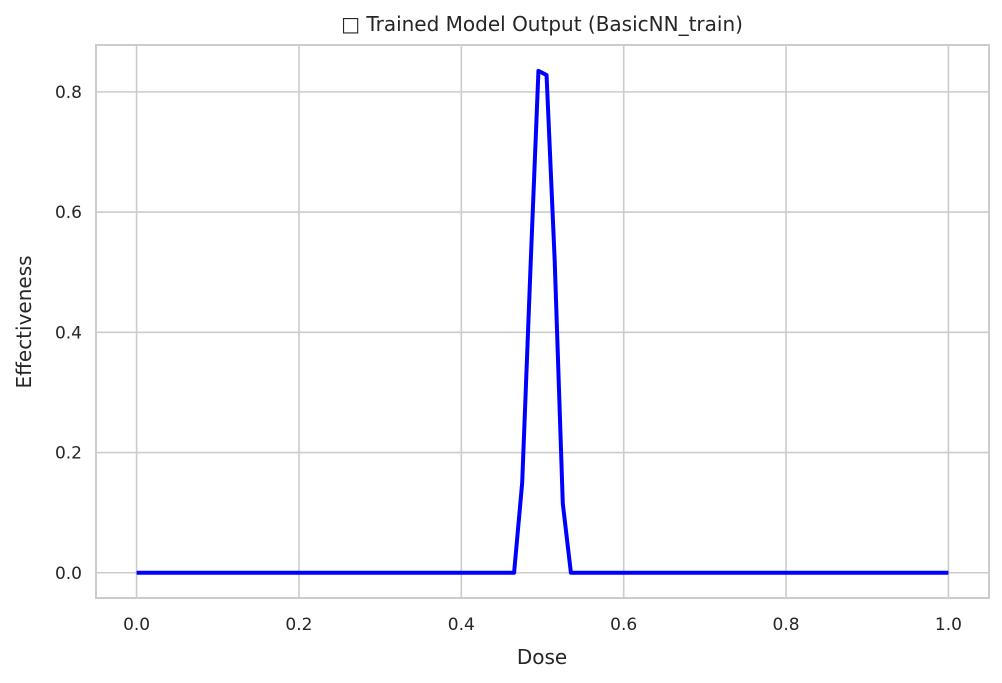 This screenshot has width=1002, height=683. I want to click on y-tick-labels: 0.0 0.2 0.4 0.6 0.8, so click(68, 333).